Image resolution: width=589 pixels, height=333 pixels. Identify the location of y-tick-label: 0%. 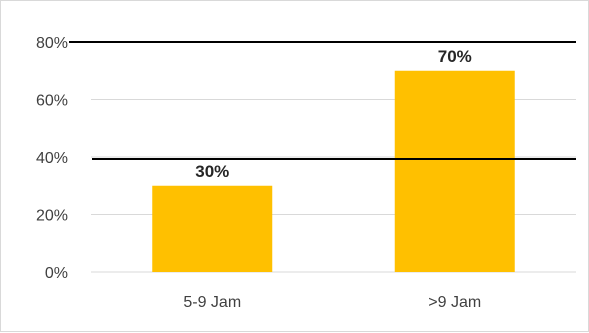
(56, 273).